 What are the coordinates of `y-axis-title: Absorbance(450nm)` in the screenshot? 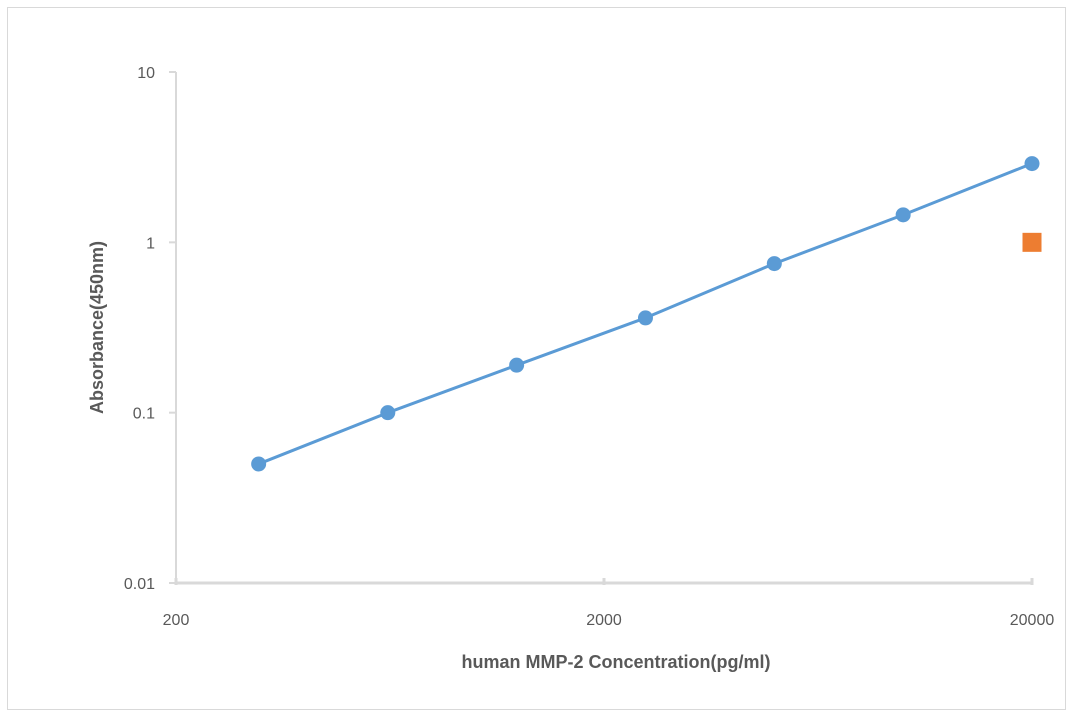 It's located at (97, 327).